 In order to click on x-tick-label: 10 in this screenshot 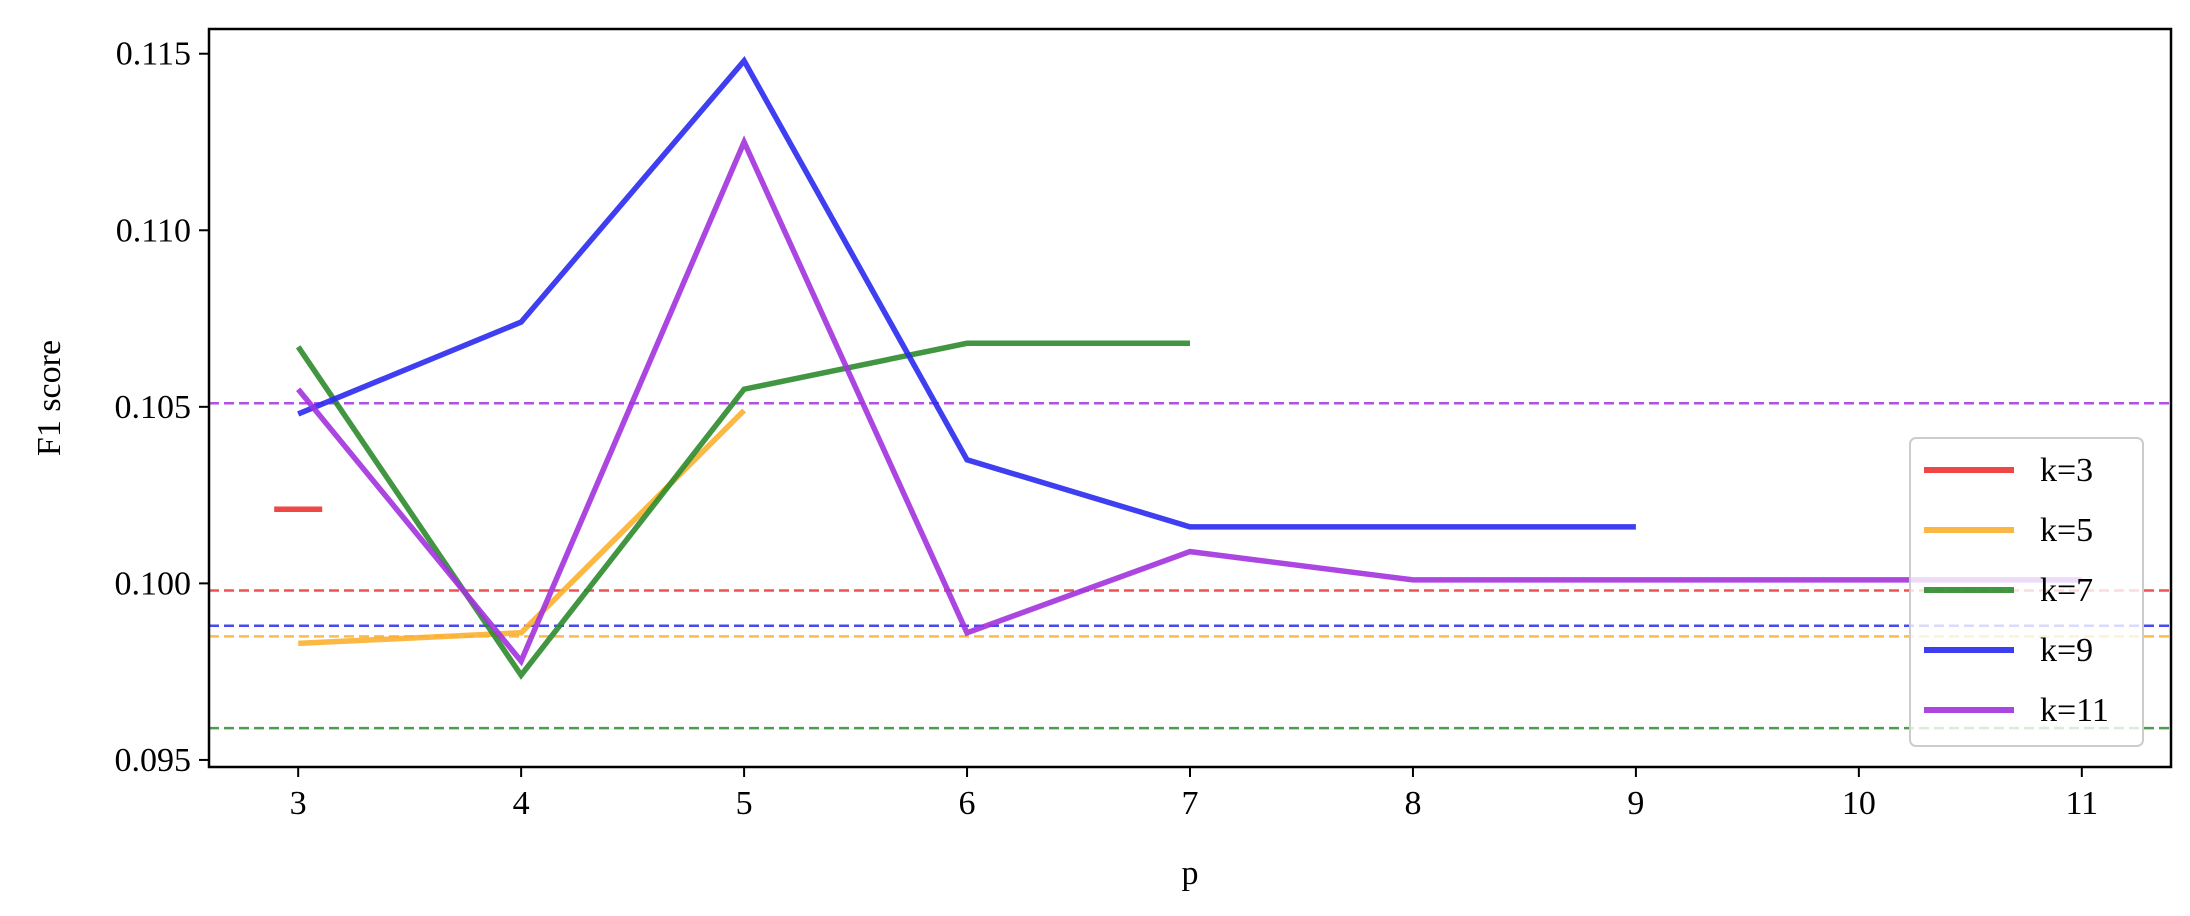, I will do `click(1859, 803)`.